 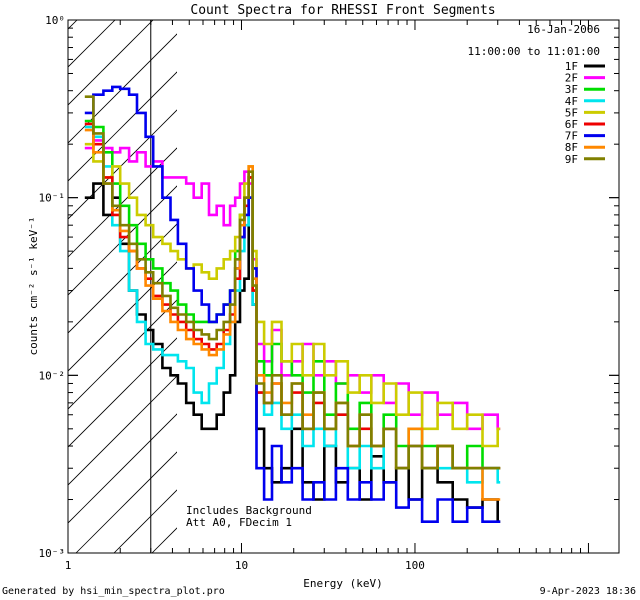 I want to click on y-tick-label: 10⁰, so click(x=55, y=20).